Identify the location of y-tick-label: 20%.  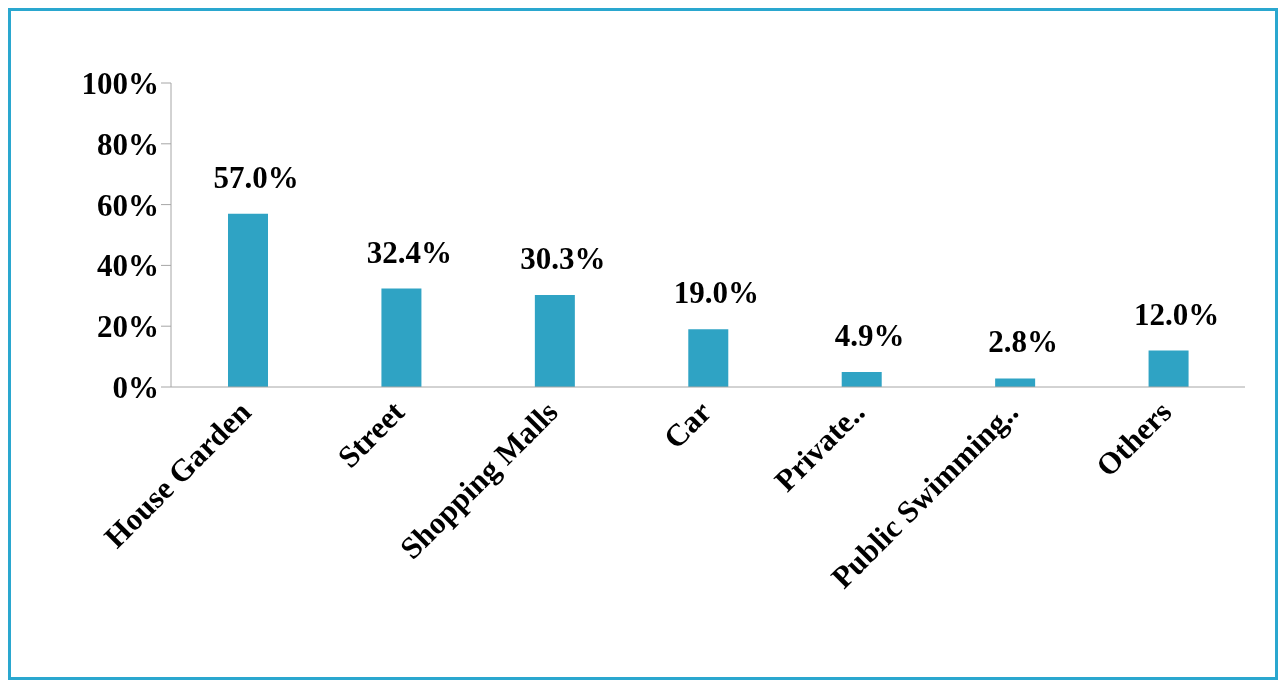
(128, 327).